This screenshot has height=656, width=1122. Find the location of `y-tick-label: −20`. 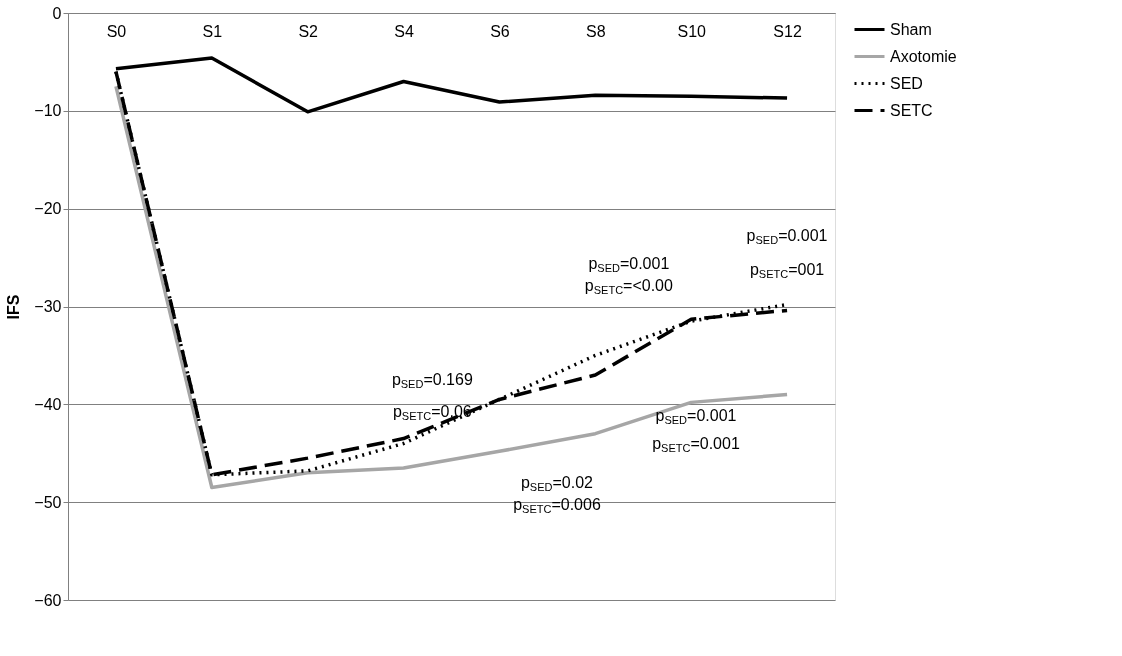

y-tick-label: −20 is located at coordinates (48, 209).